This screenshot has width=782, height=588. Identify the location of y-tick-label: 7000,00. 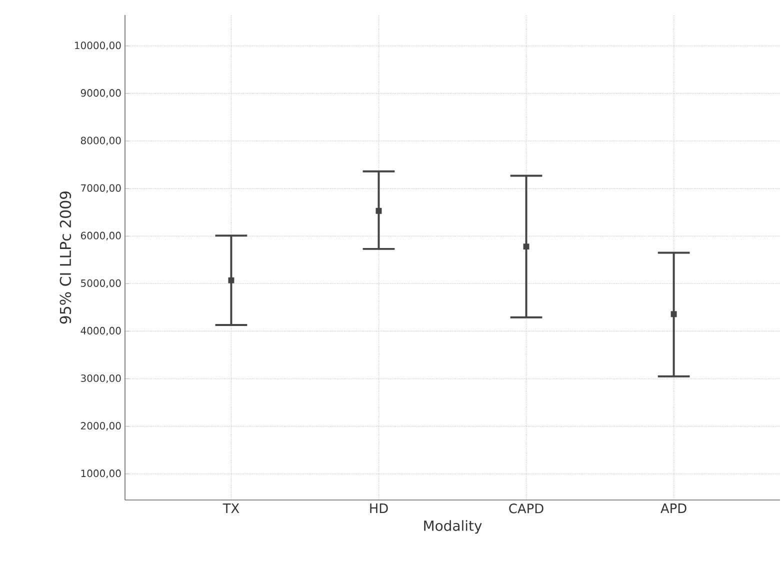
(101, 188).